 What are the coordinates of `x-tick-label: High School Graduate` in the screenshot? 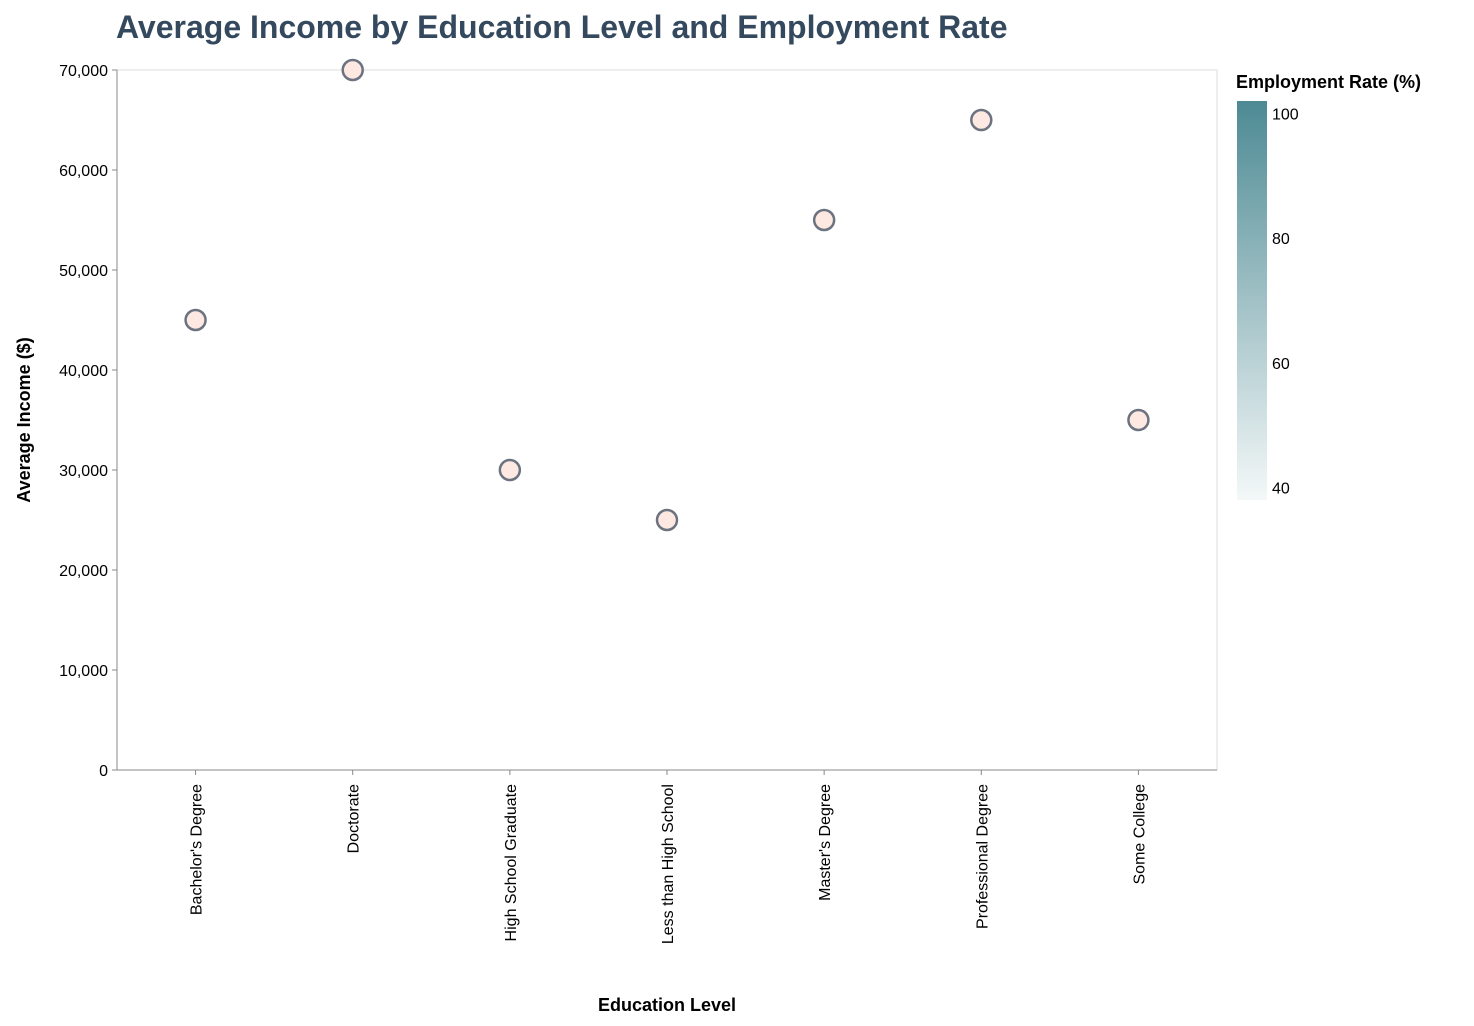 It's located at (511, 863).